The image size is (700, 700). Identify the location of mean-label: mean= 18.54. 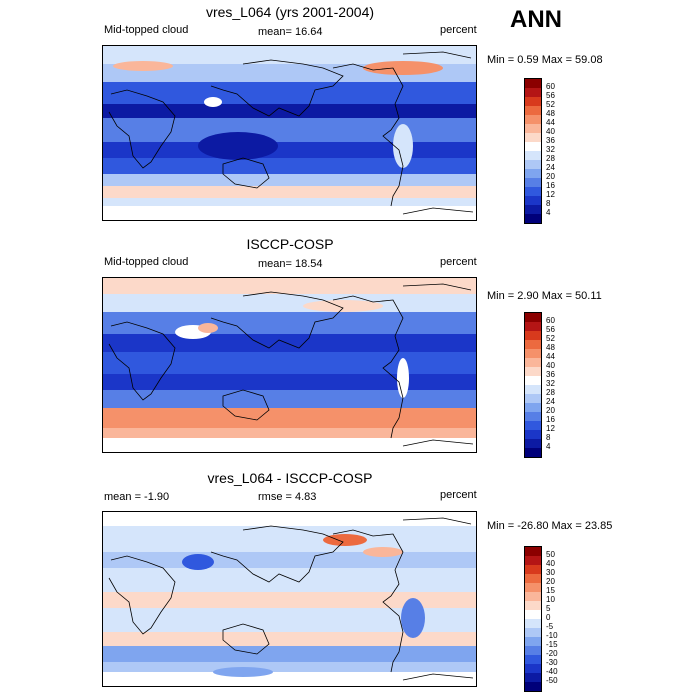
(290, 264).